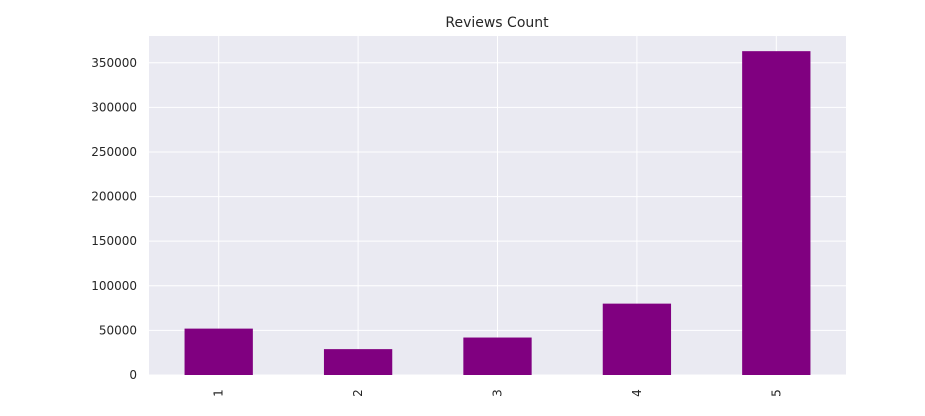 The height and width of the screenshot is (416, 925). Describe the element at coordinates (776, 393) in the screenshot. I see `x-tick-label: 5` at that location.